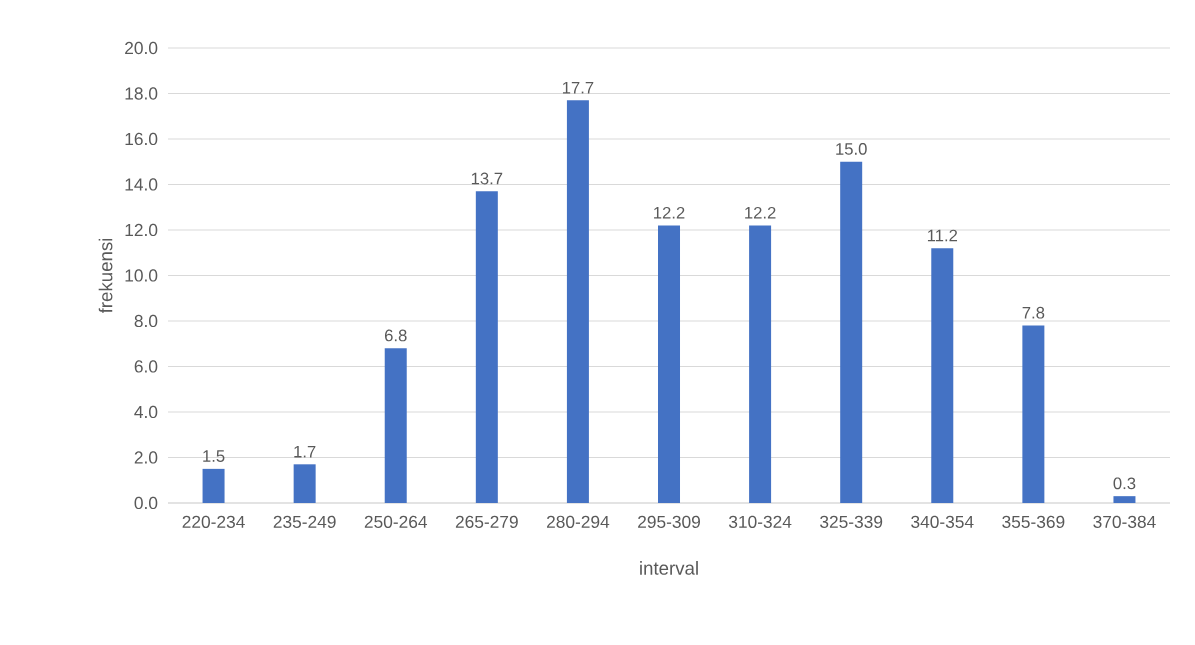 This screenshot has width=1195, height=645. What do you see at coordinates (213, 521) in the screenshot?
I see `x-tick-label: 220-234` at bounding box center [213, 521].